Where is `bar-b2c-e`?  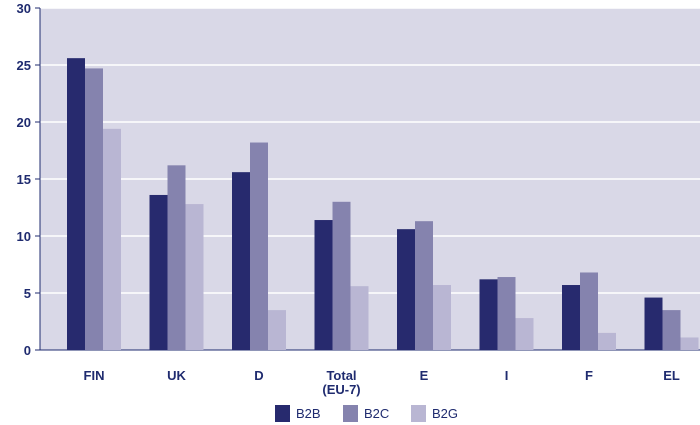 bar-b2c-e is located at coordinates (424, 285).